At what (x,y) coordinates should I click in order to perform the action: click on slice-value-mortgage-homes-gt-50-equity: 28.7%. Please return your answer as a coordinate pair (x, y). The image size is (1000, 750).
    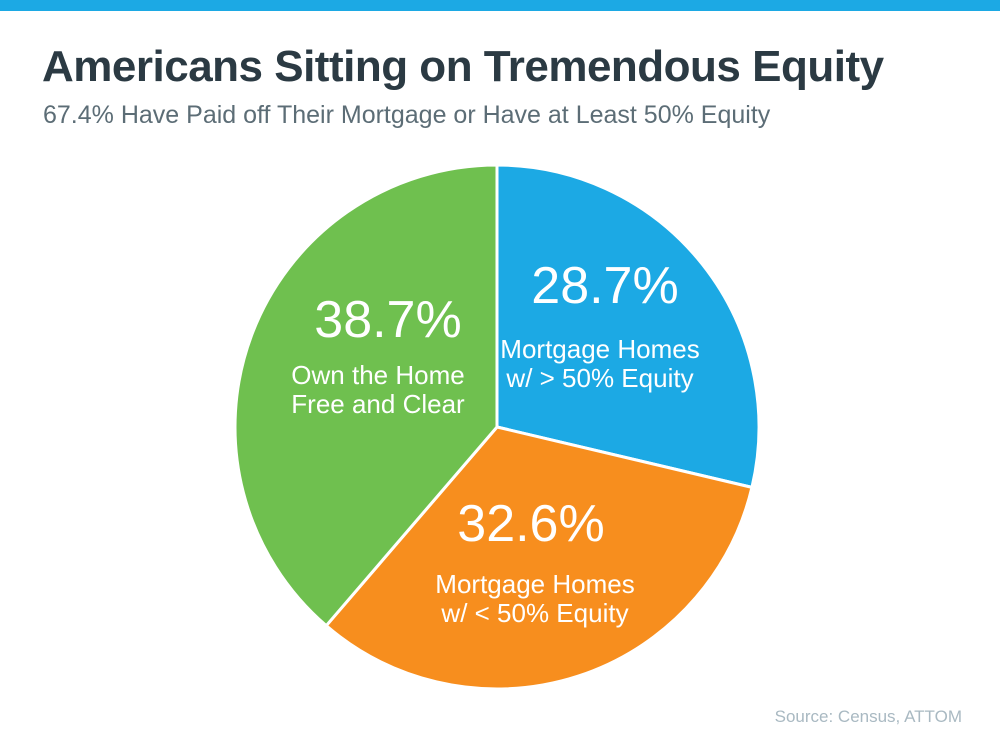
    Looking at the image, I should click on (605, 286).